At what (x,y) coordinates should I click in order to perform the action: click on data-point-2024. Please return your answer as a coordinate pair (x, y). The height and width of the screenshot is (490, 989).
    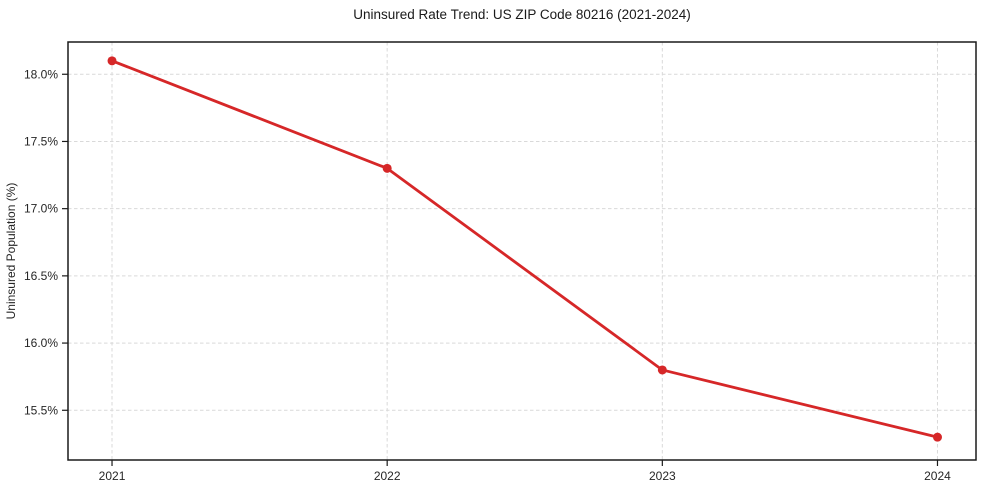
    Looking at the image, I should click on (937, 437).